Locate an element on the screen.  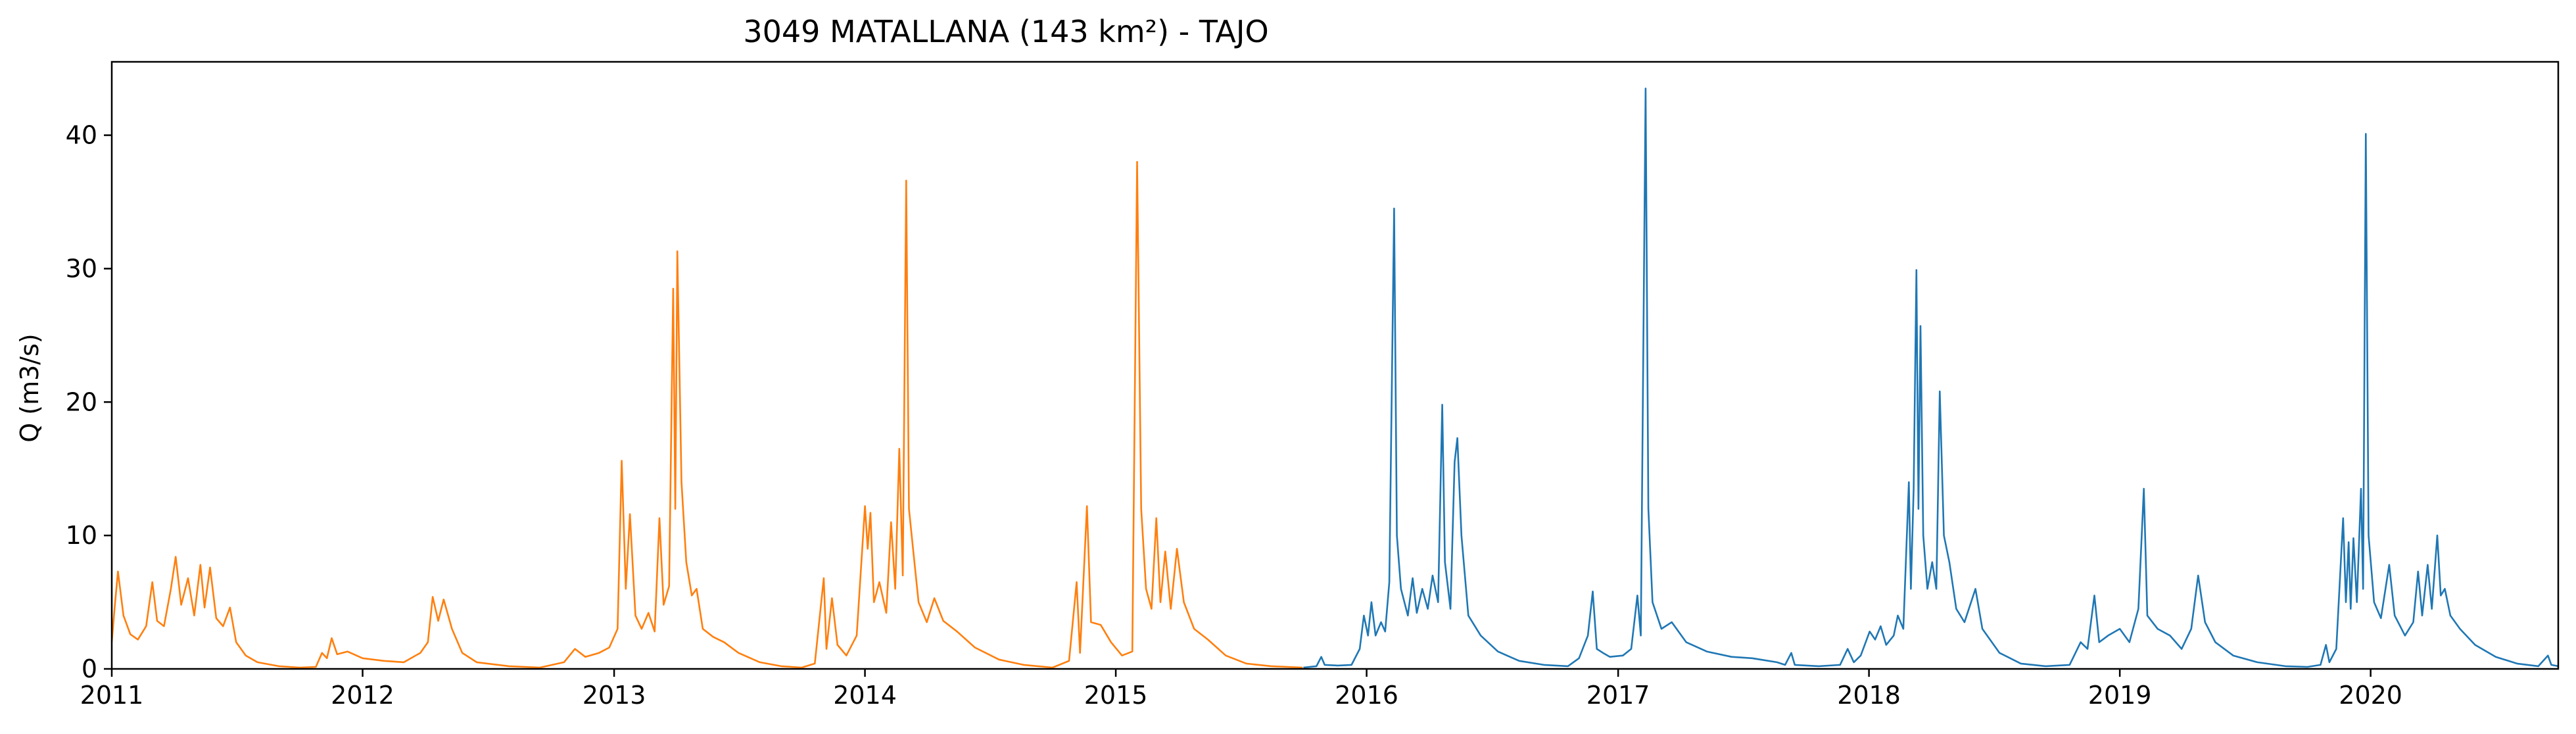
chart-title: 3049 MATALLANA (143 km²) - TAJO is located at coordinates (1005, 32).